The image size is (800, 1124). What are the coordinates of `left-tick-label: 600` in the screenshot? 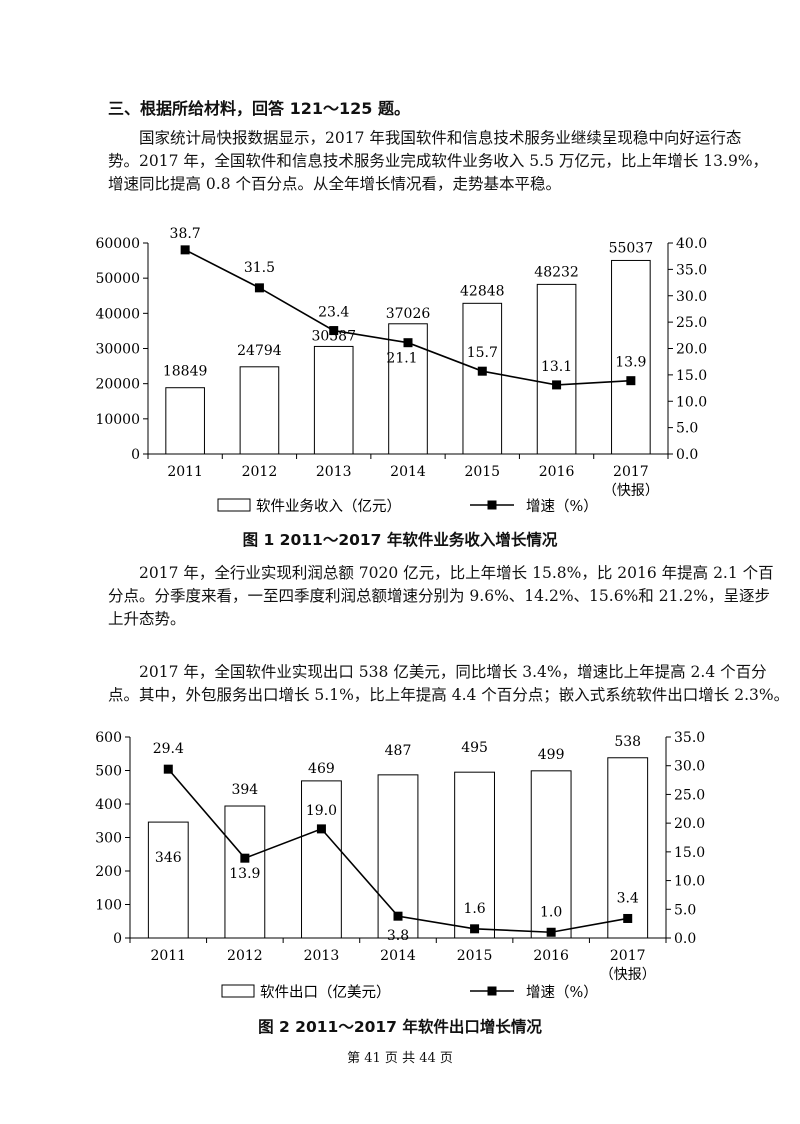 It's located at (108, 738).